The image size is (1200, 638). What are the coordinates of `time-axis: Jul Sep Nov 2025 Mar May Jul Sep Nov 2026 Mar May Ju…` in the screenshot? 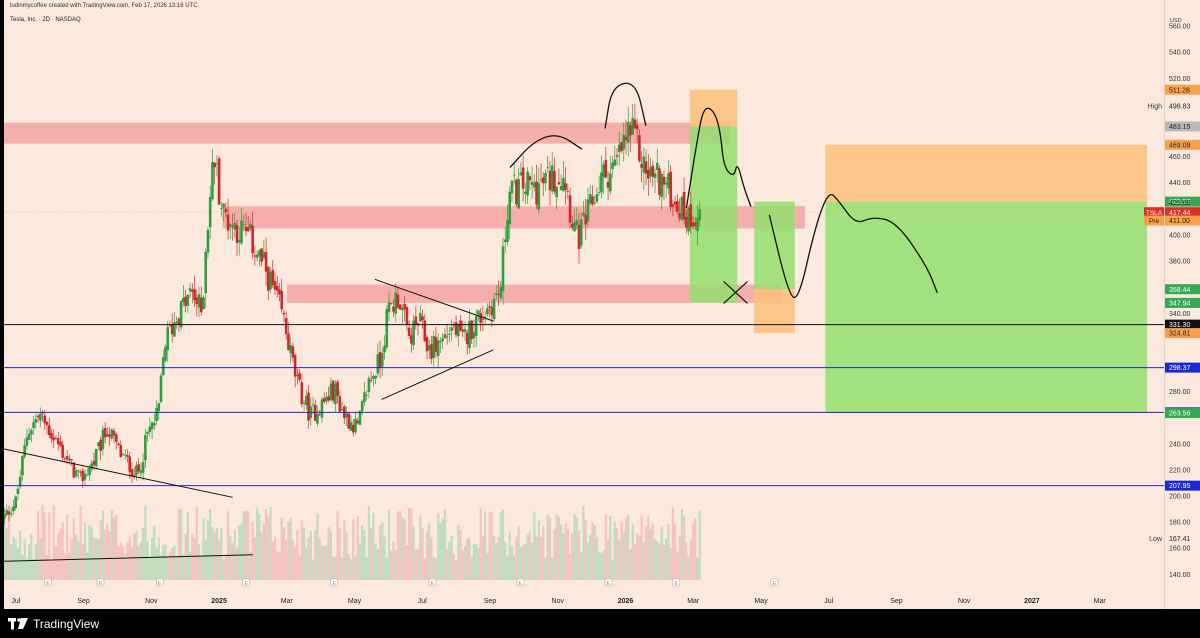 It's located at (584, 599).